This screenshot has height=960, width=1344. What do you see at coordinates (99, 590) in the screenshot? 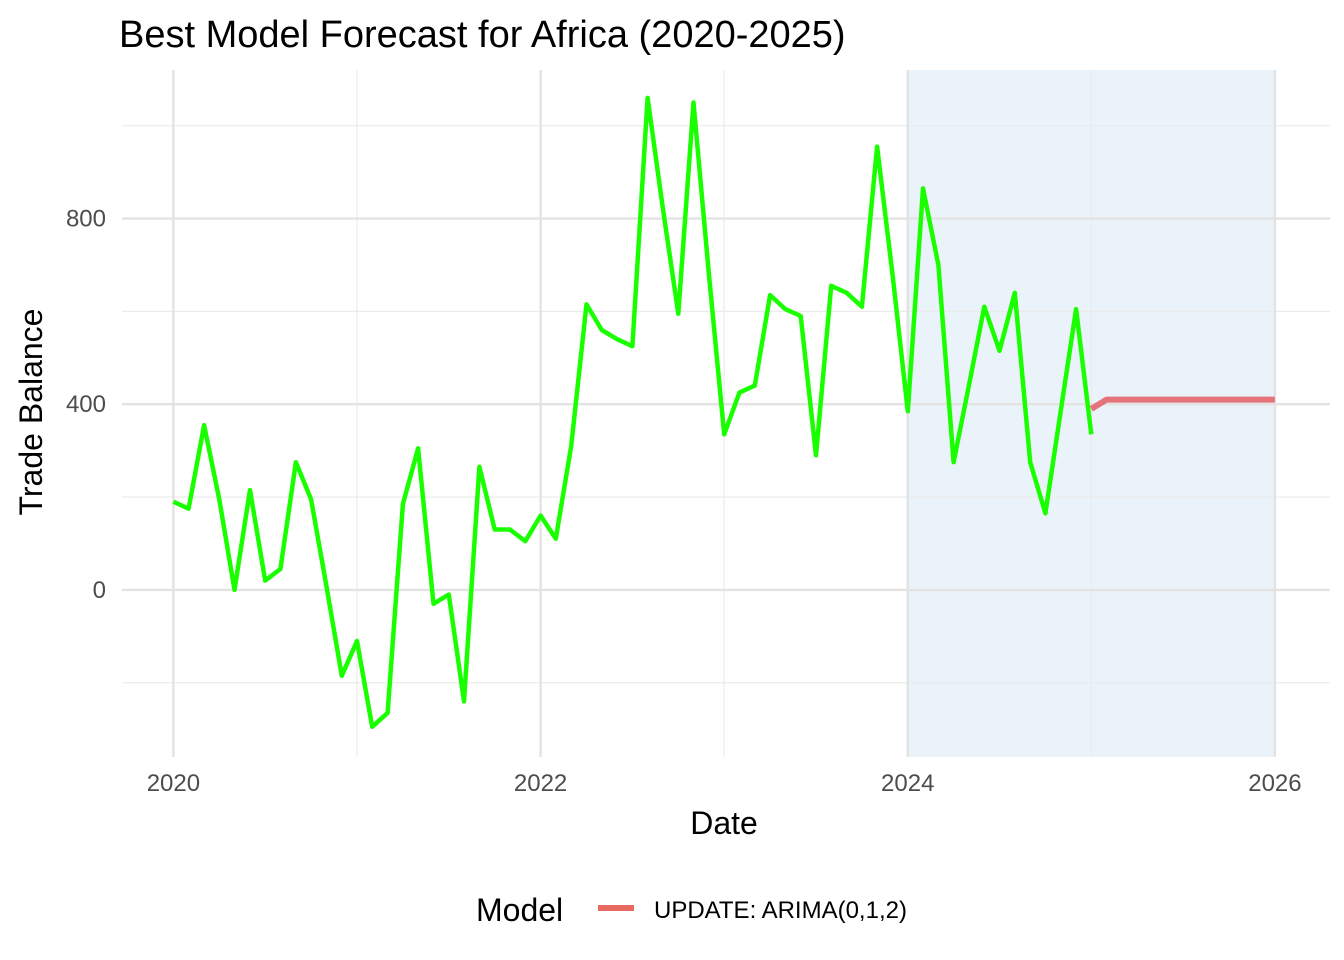
I see `y-tick-label: 0` at bounding box center [99, 590].